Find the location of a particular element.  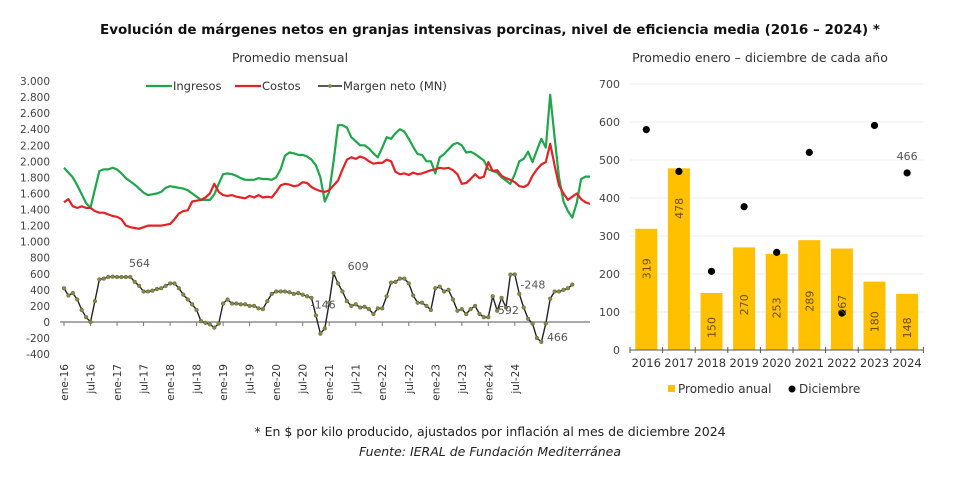

bar-value-label: 270 is located at coordinates (744, 304).